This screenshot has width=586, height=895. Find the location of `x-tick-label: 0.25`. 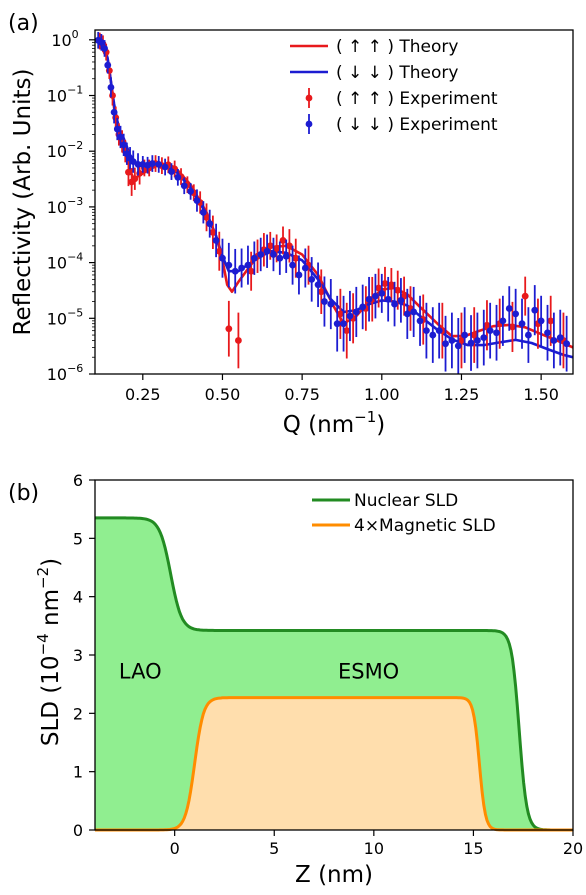

x-tick-label: 0.25 is located at coordinates (143, 394).